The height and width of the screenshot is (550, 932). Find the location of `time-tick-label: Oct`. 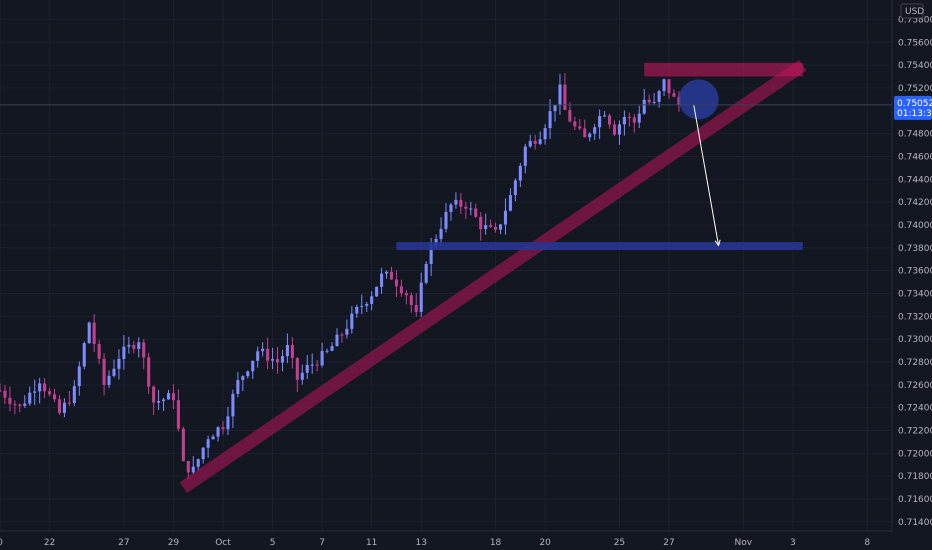

time-tick-label: Oct is located at coordinates (223, 543).